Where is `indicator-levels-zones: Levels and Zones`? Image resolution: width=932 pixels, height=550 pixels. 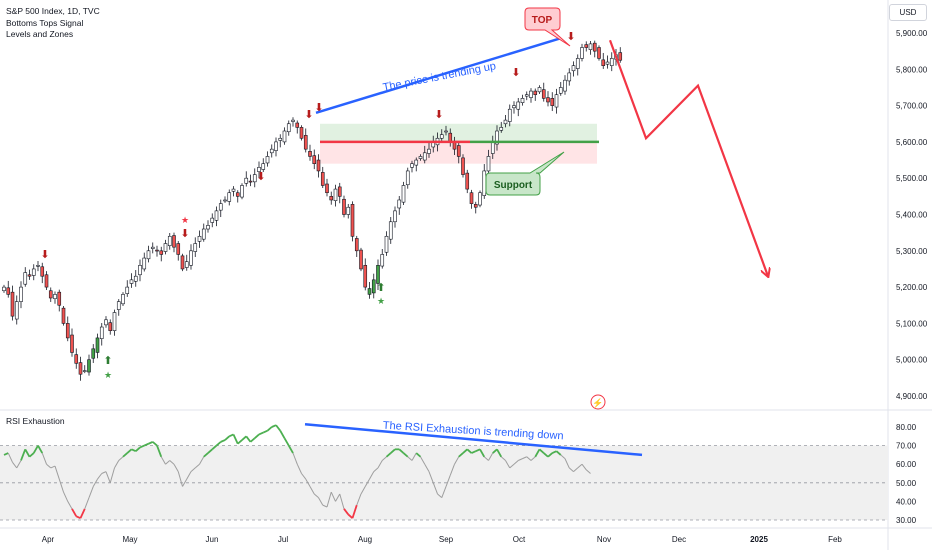
indicator-levels-zones: Levels and Zones is located at coordinates (40, 34).